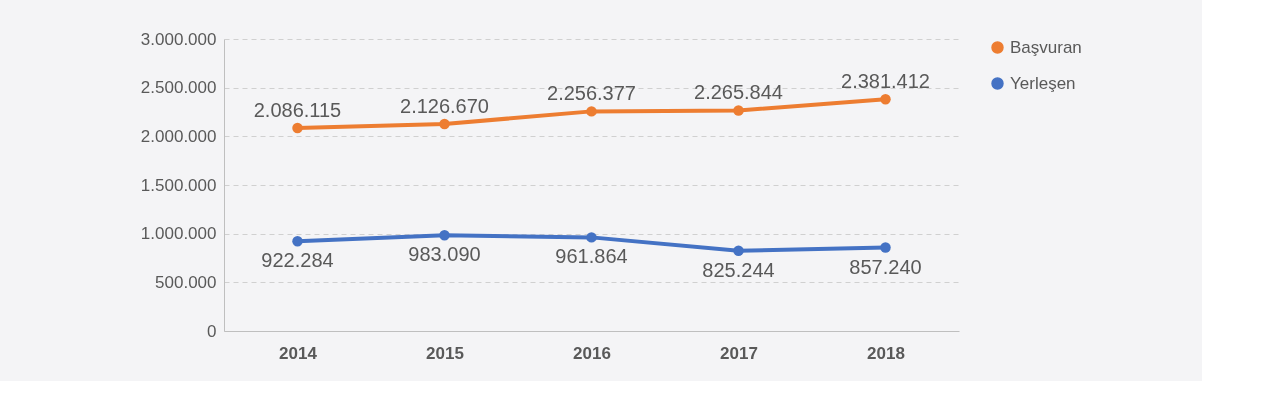 This screenshot has width=1265, height=406. I want to click on data-label: 961.864, so click(591, 256).